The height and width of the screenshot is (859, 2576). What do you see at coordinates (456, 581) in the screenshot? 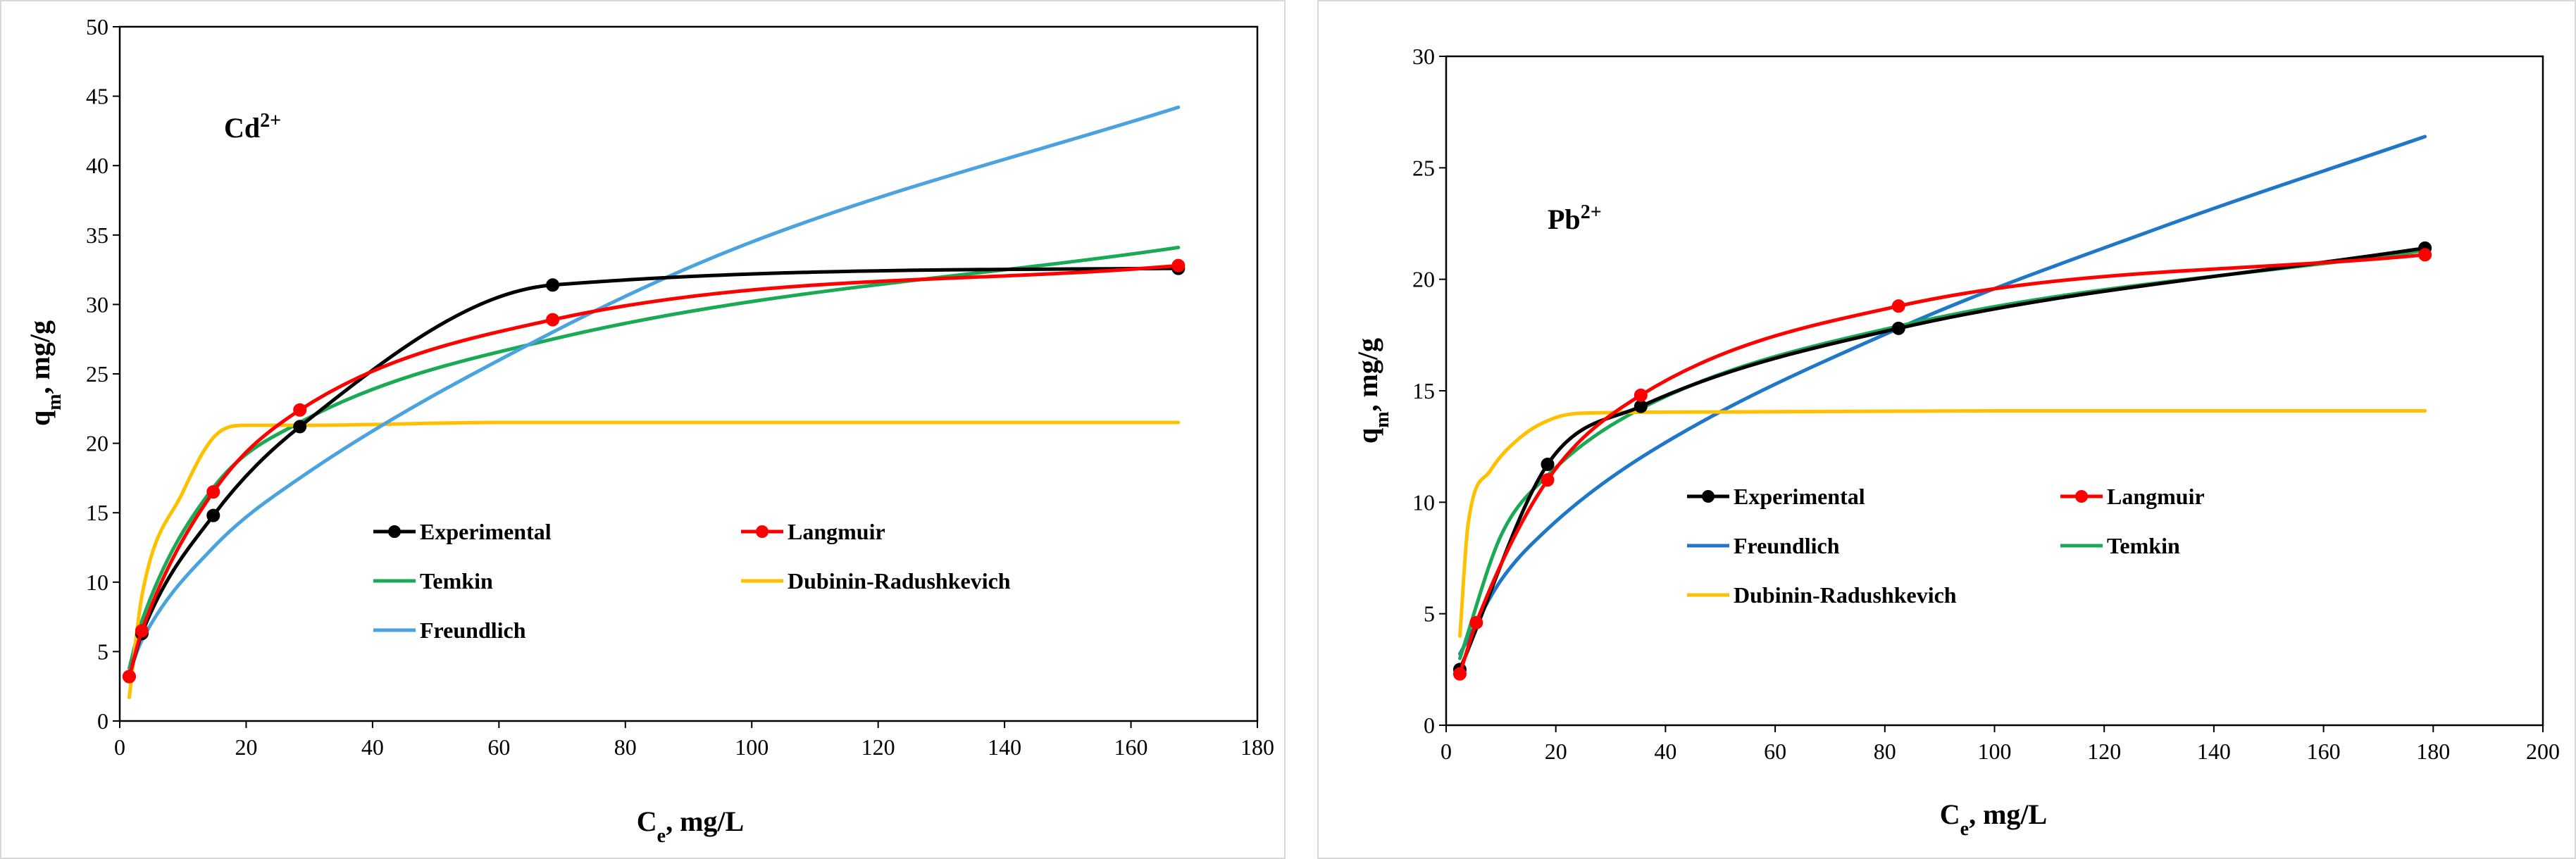
I see `legend-label-temkin: Temkin` at bounding box center [456, 581].